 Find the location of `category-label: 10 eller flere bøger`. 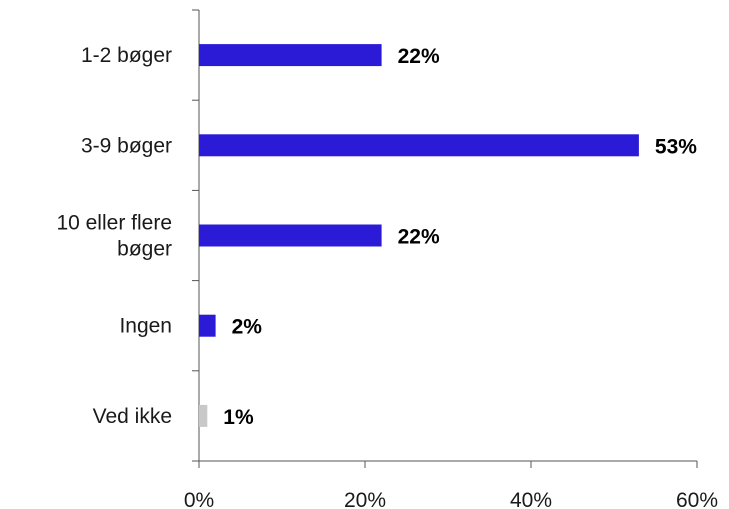

category-label: 10 eller flere bøger is located at coordinates (114, 236).